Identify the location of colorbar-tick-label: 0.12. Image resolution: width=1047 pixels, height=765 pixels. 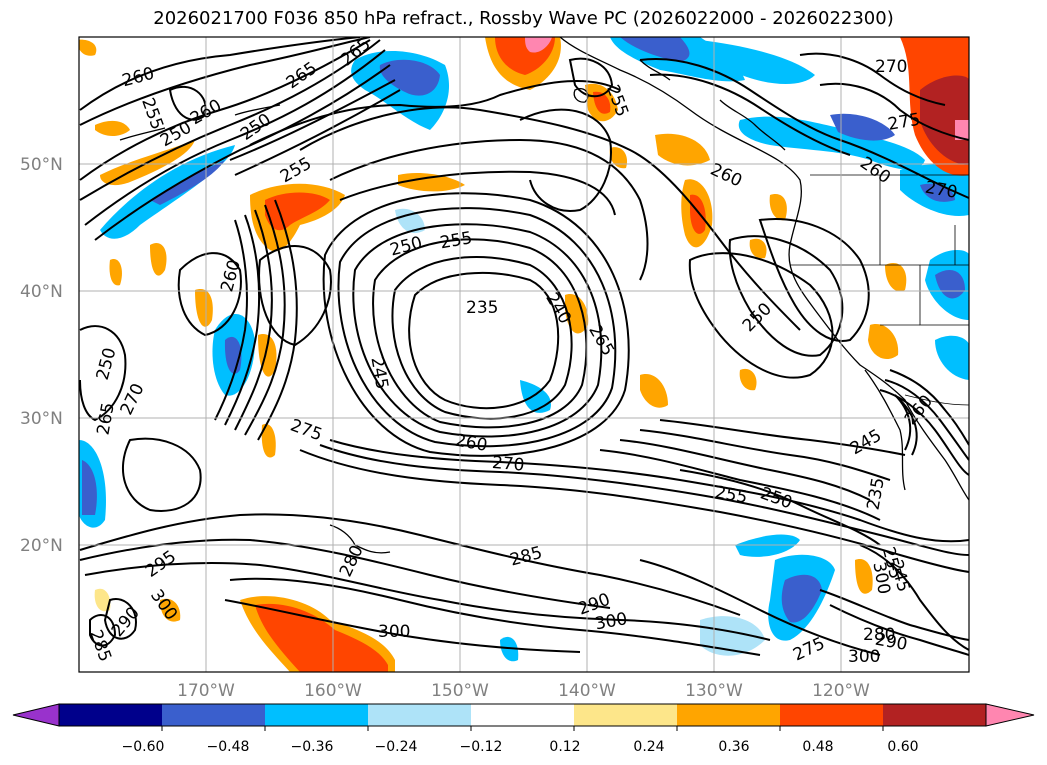
(564, 747).